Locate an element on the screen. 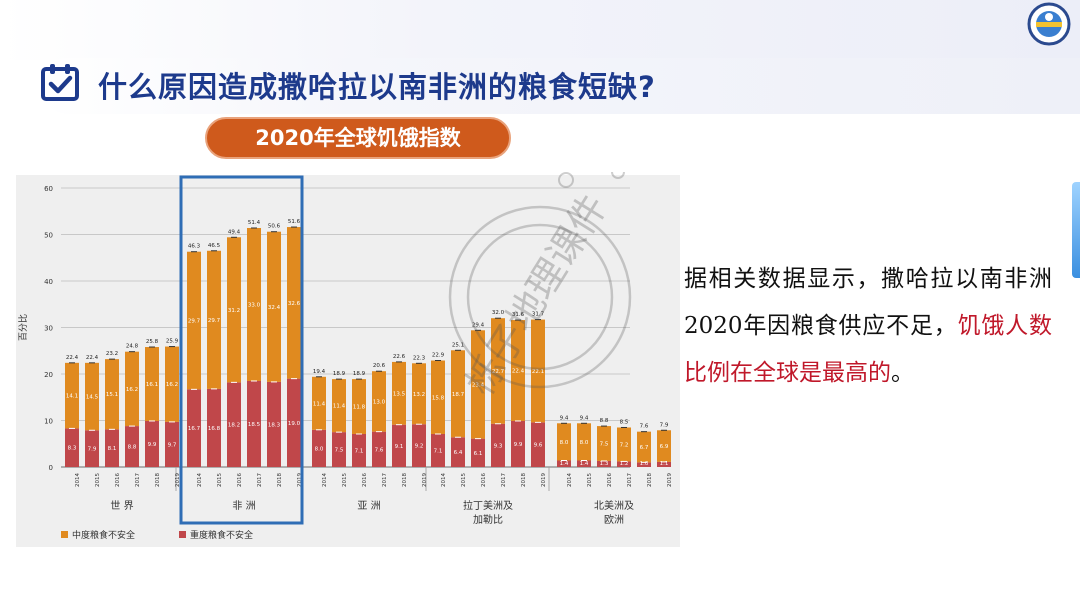 This screenshot has width=1080, height=608. bar-moderate-2-2014 is located at coordinates (319, 403).